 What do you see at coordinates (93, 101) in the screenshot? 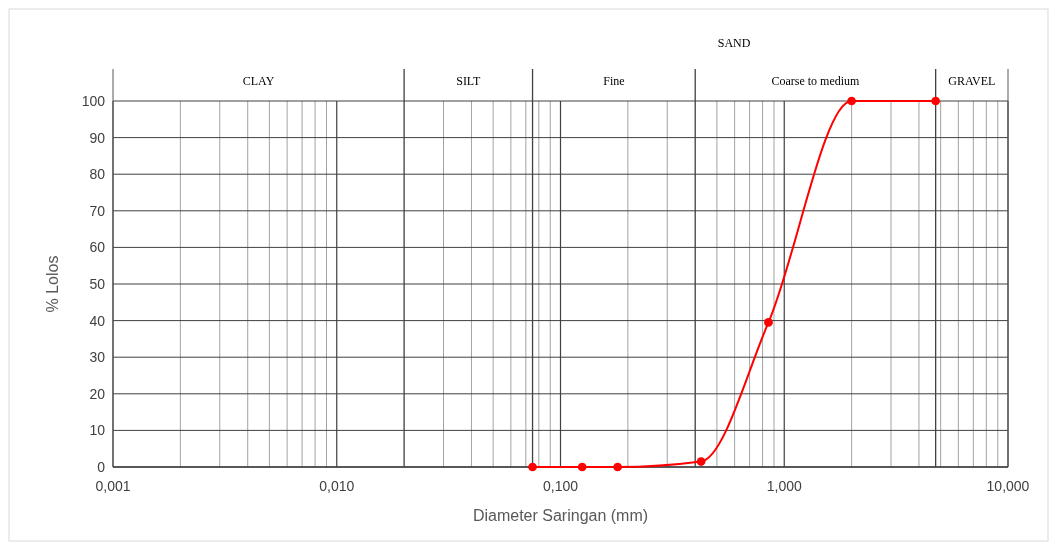
I see `y-tick-label: 100` at bounding box center [93, 101].